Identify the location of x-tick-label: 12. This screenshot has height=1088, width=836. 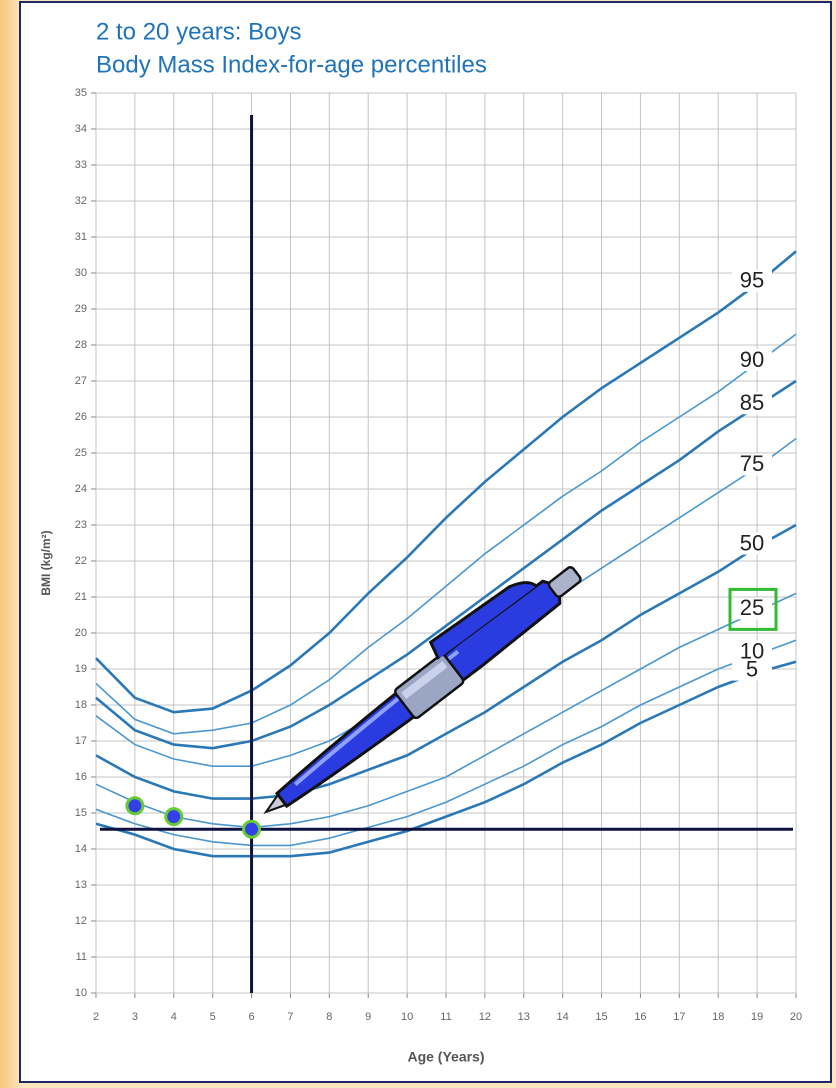
(485, 1017).